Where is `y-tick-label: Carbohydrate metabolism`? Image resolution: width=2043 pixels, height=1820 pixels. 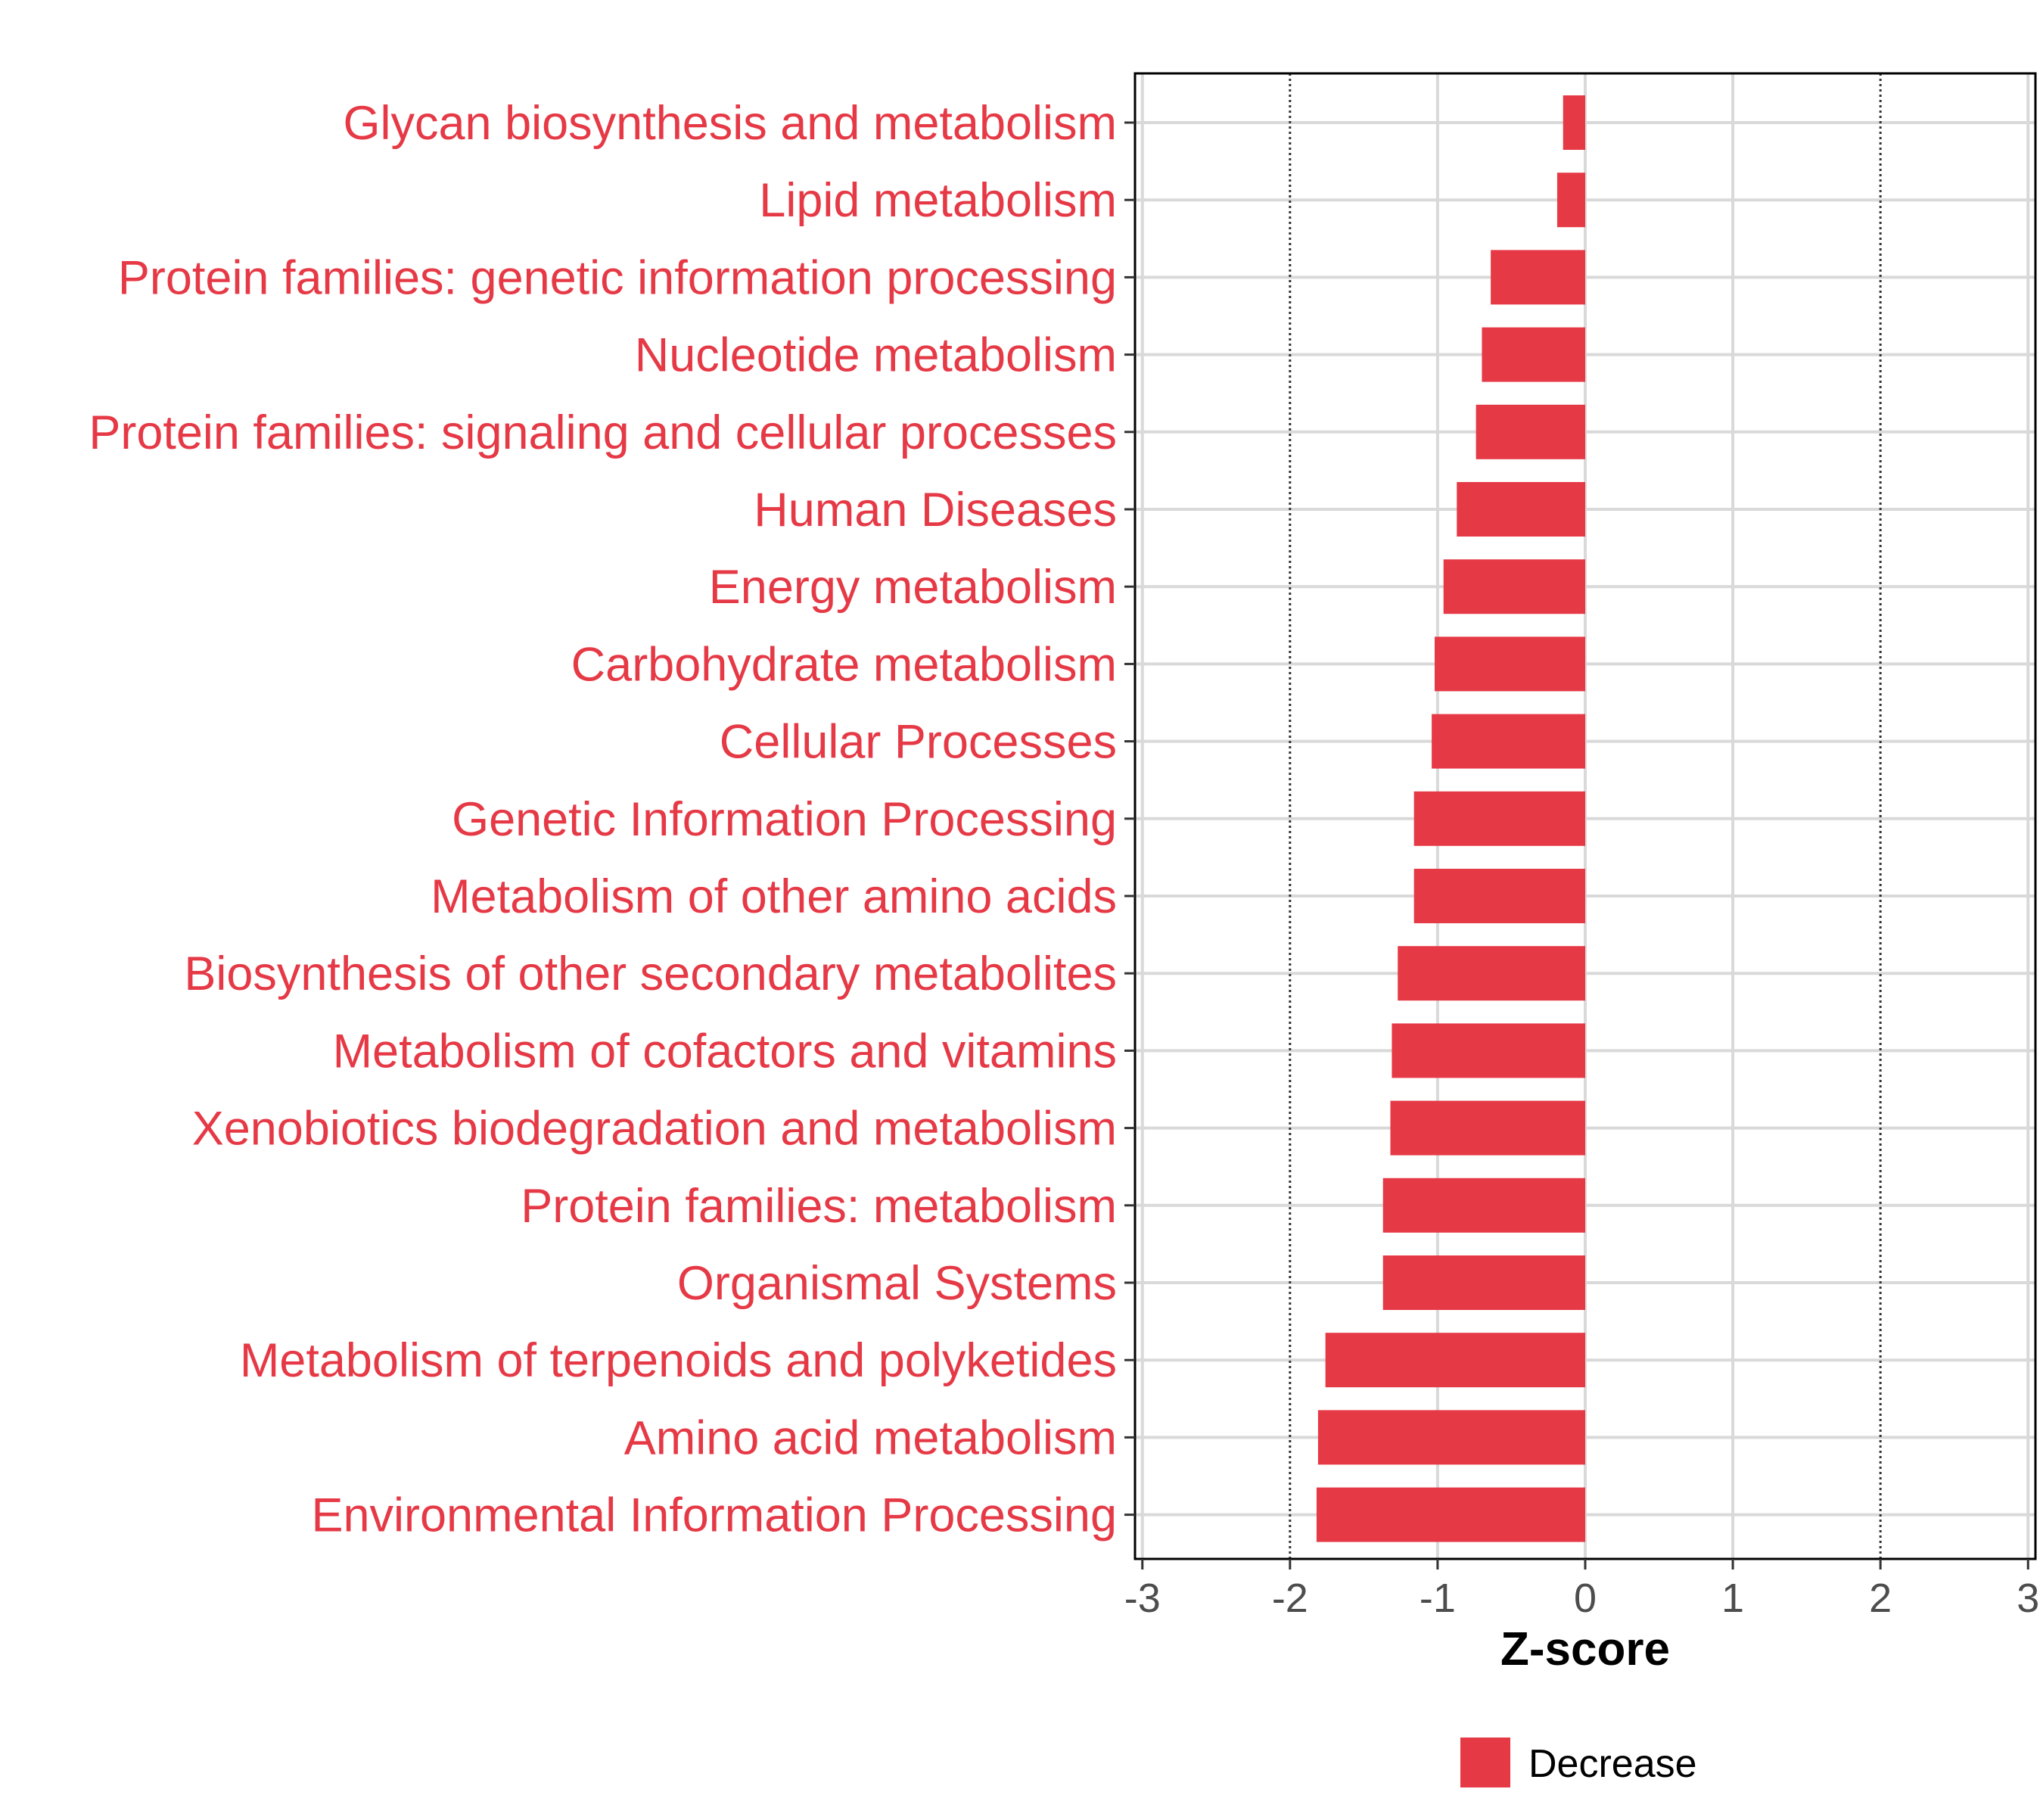
y-tick-label: Carbohydrate metabolism is located at coordinates (844, 664).